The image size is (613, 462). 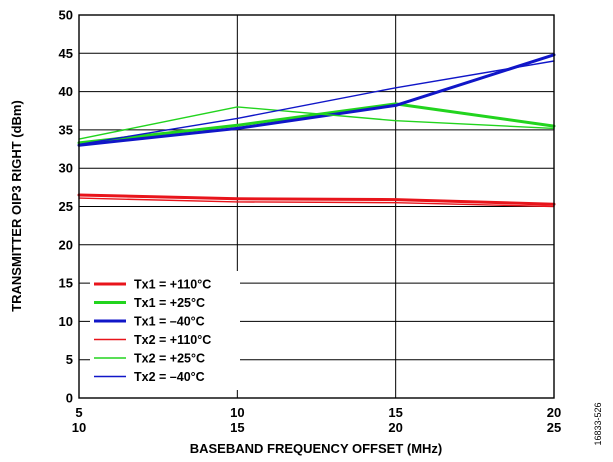 I want to click on x-tick-label-secondary: 20, so click(x=395, y=427).